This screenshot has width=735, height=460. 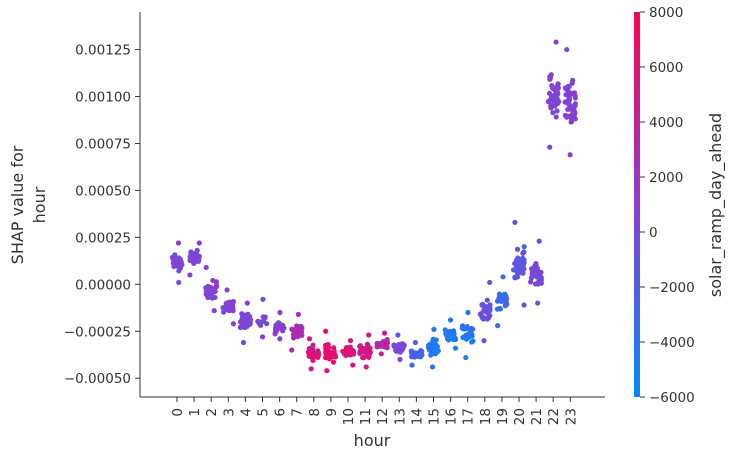 What do you see at coordinates (103, 191) in the screenshot?
I see `y-tick-label: 0.00050` at bounding box center [103, 191].